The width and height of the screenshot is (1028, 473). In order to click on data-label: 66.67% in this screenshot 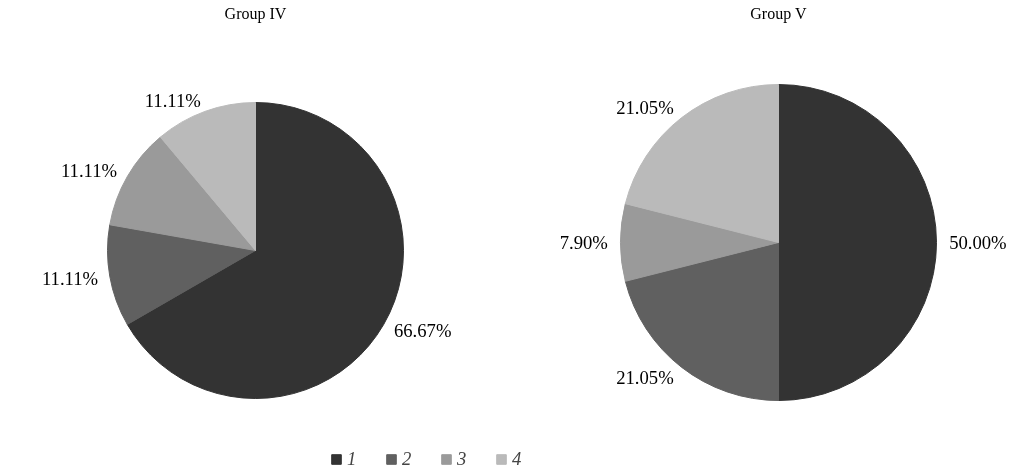, I will do `click(422, 330)`.